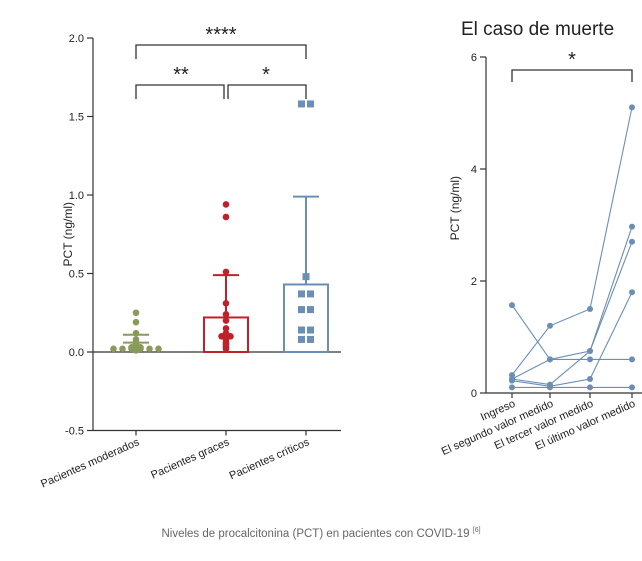 Image resolution: width=642 pixels, height=561 pixels. Describe the element at coordinates (220, 35) in the screenshot. I see `significance-label: ****` at that location.